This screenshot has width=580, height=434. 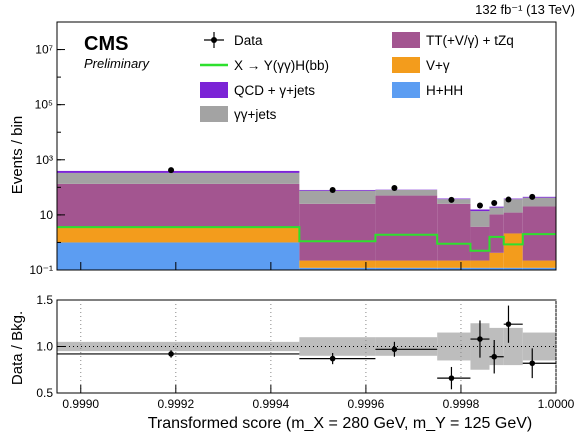 What do you see at coordinates (44, 347) in the screenshot?
I see `bottom-y-tick-label-1: 1.0` at bounding box center [44, 347].